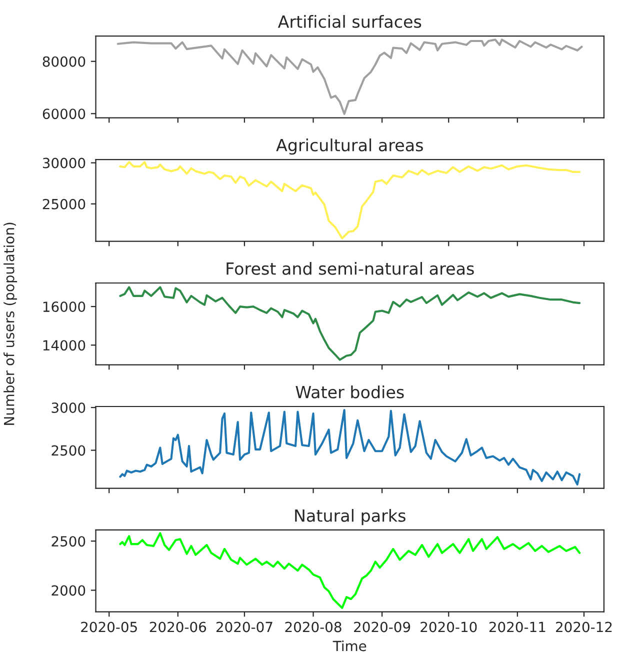 Image resolution: width=622 pixels, height=655 pixels. I want to click on chart-title: Artificial surfaces, so click(350, 21).